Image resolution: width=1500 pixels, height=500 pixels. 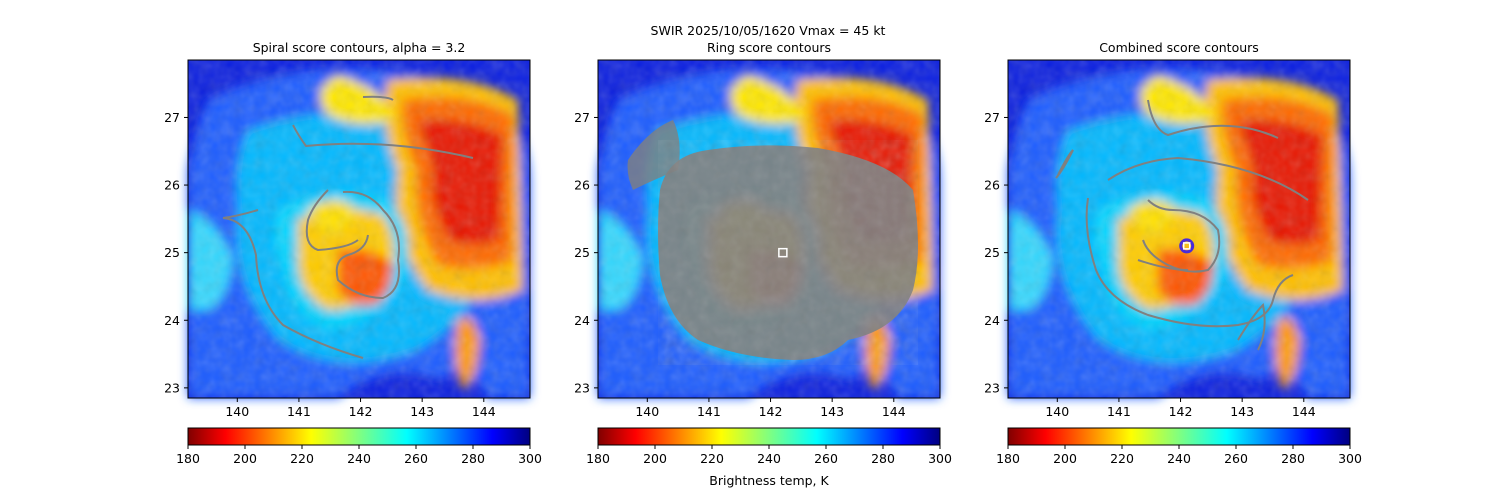 What do you see at coordinates (769, 480) in the screenshot?
I see `colorbar-label: Brightness temp, K` at bounding box center [769, 480].